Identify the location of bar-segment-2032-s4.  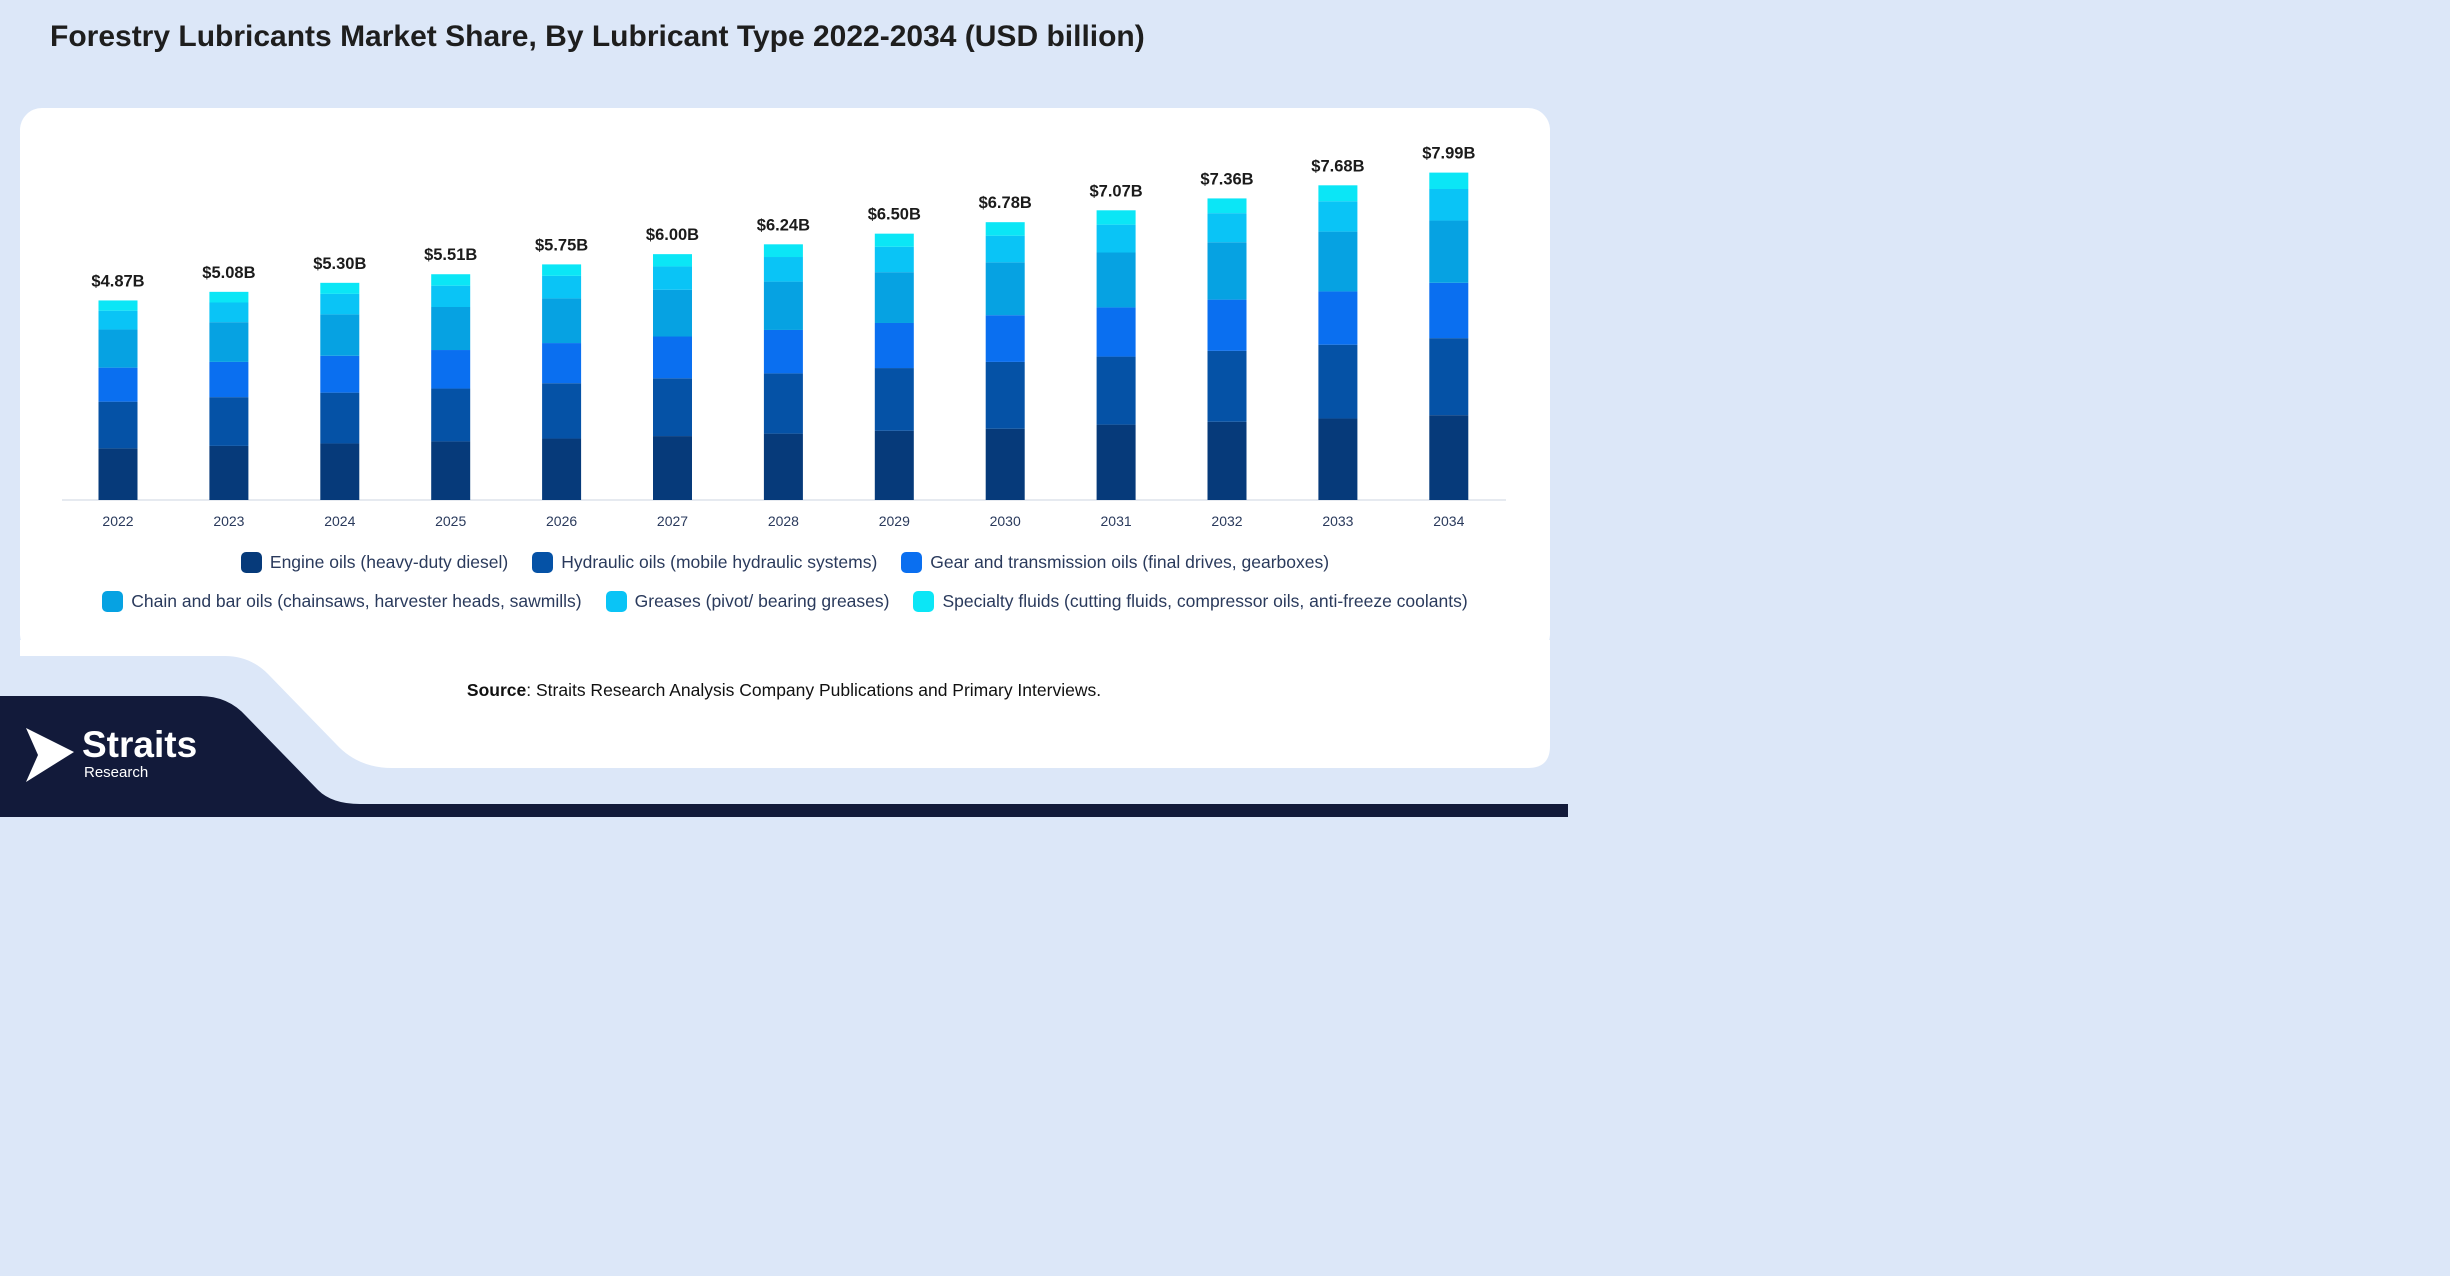
(1227, 228).